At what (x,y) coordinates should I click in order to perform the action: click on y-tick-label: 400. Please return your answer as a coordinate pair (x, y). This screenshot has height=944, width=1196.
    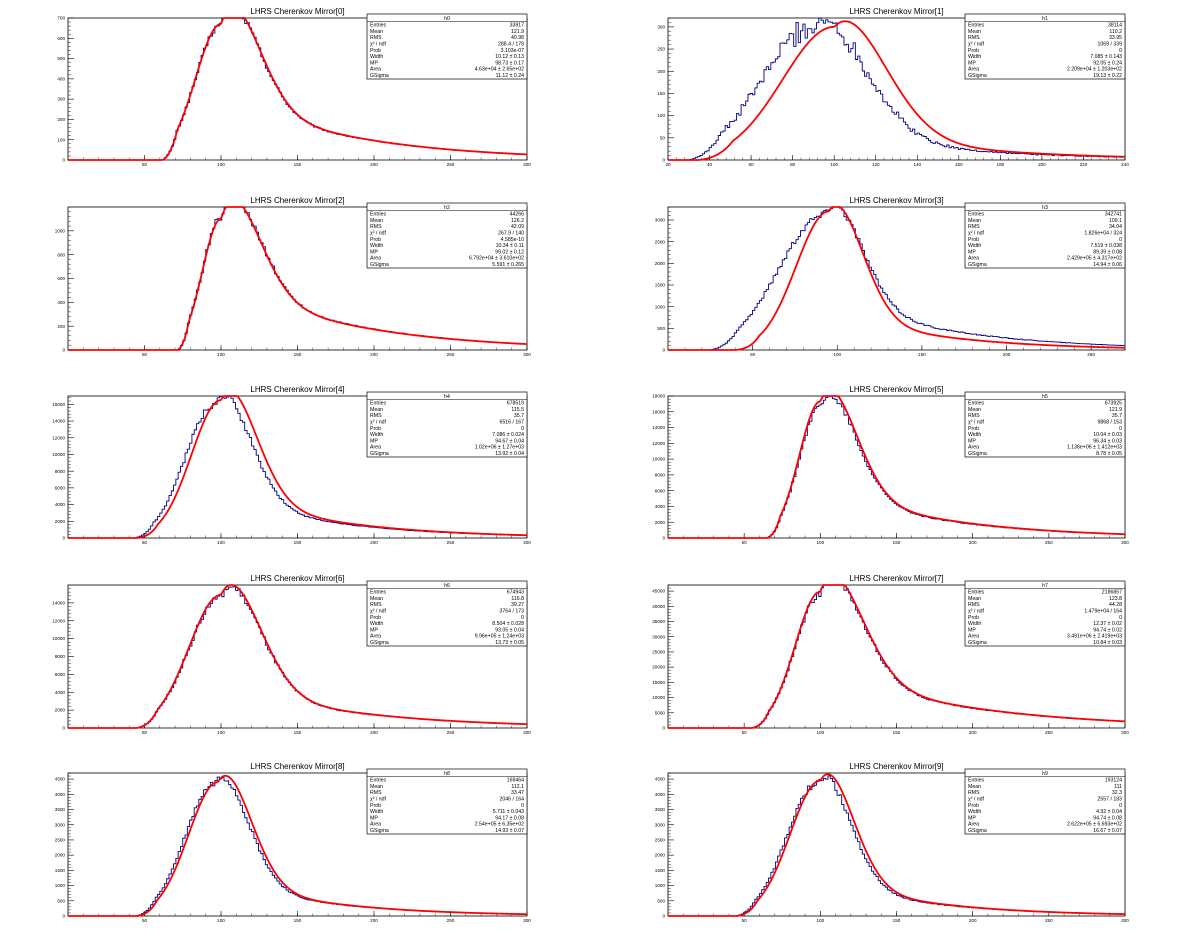
    Looking at the image, I should click on (61, 78).